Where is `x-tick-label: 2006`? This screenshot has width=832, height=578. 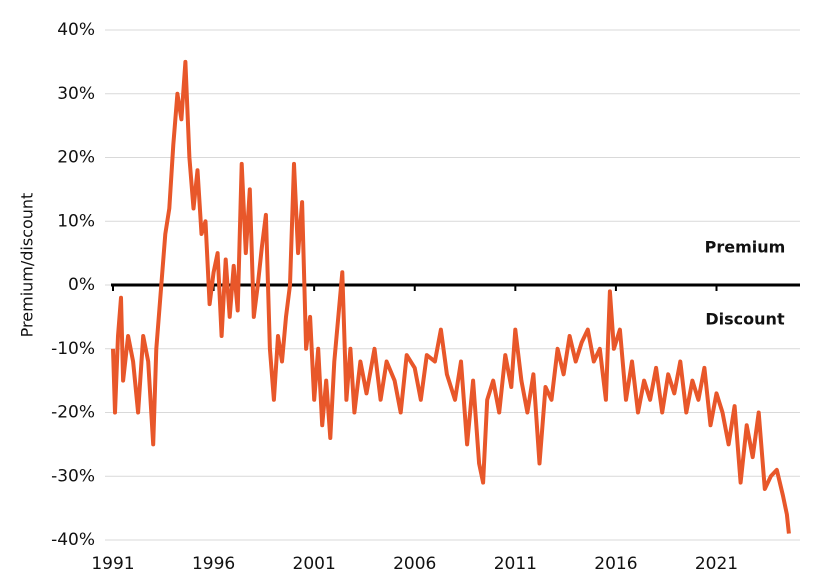 x-tick-label: 2006 is located at coordinates (414, 564).